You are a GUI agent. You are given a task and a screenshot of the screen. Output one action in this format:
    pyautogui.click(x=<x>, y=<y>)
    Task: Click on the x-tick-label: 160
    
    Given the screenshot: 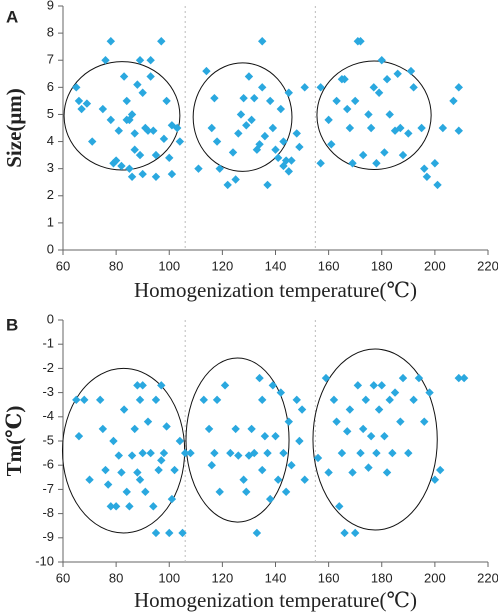 What is the action you would take?
    pyautogui.click(x=329, y=265)
    